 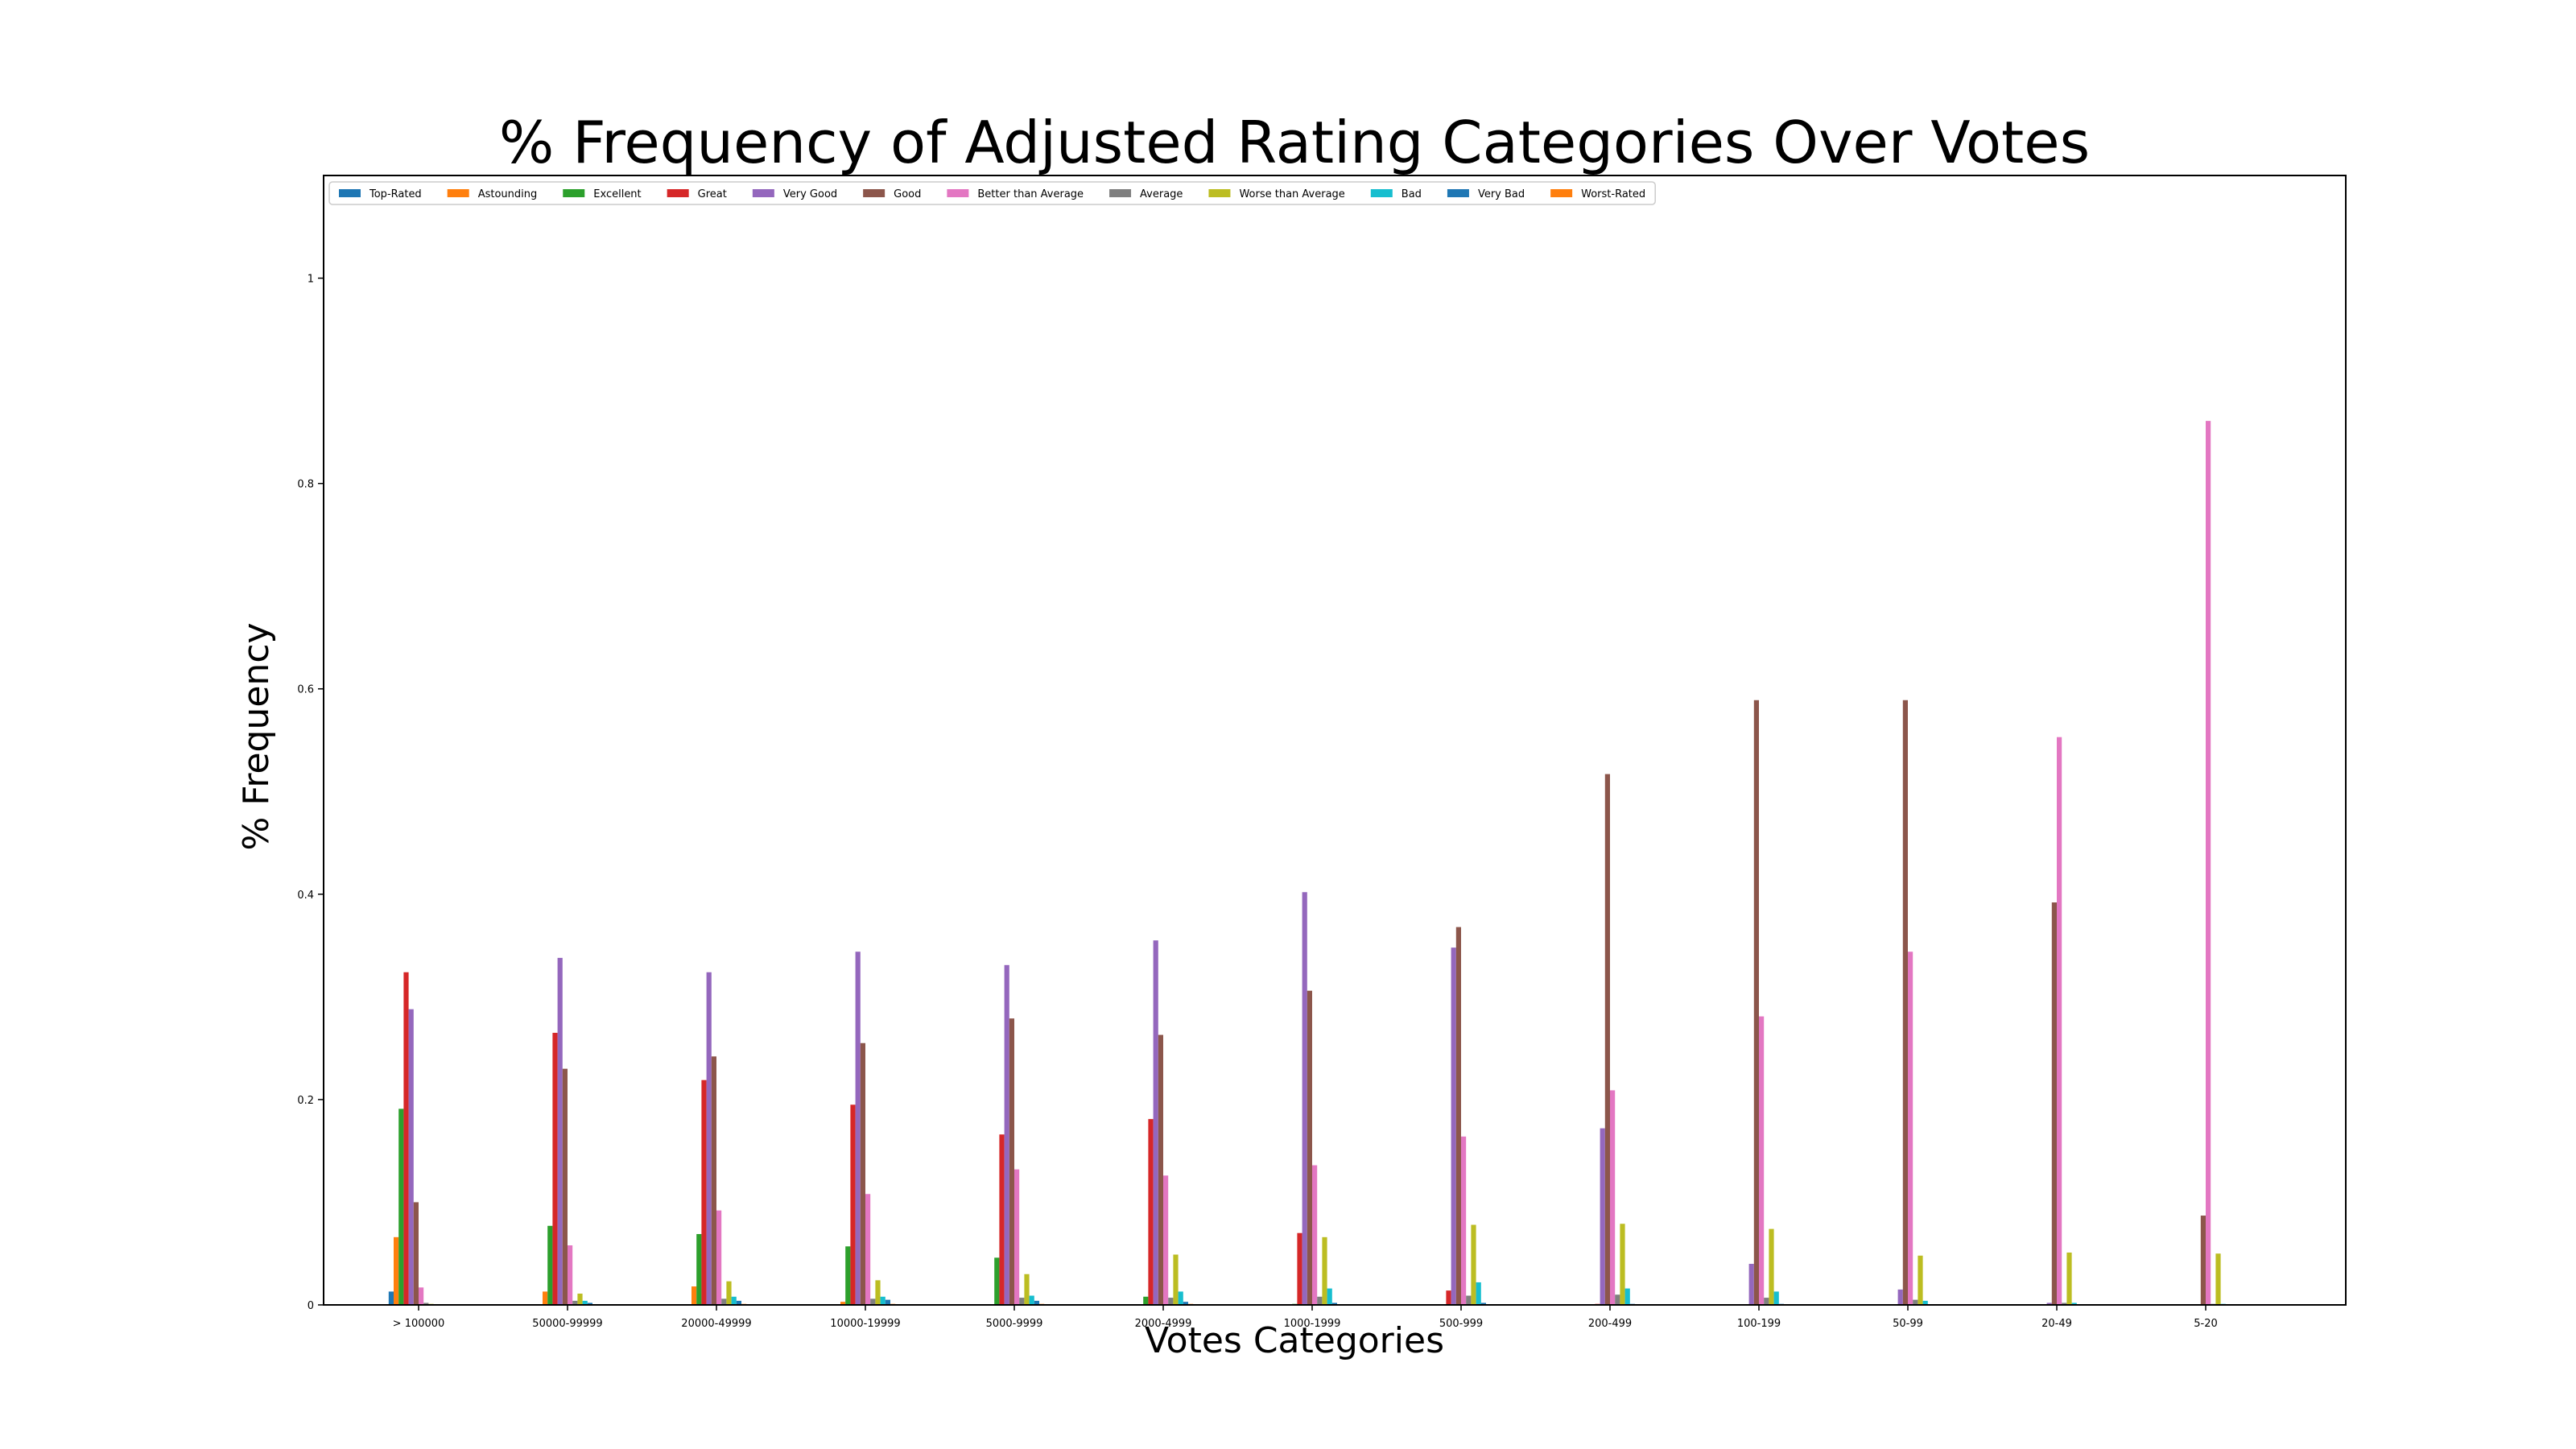 What do you see at coordinates (256, 736) in the screenshot?
I see `y-axis-label: % Frequency` at bounding box center [256, 736].